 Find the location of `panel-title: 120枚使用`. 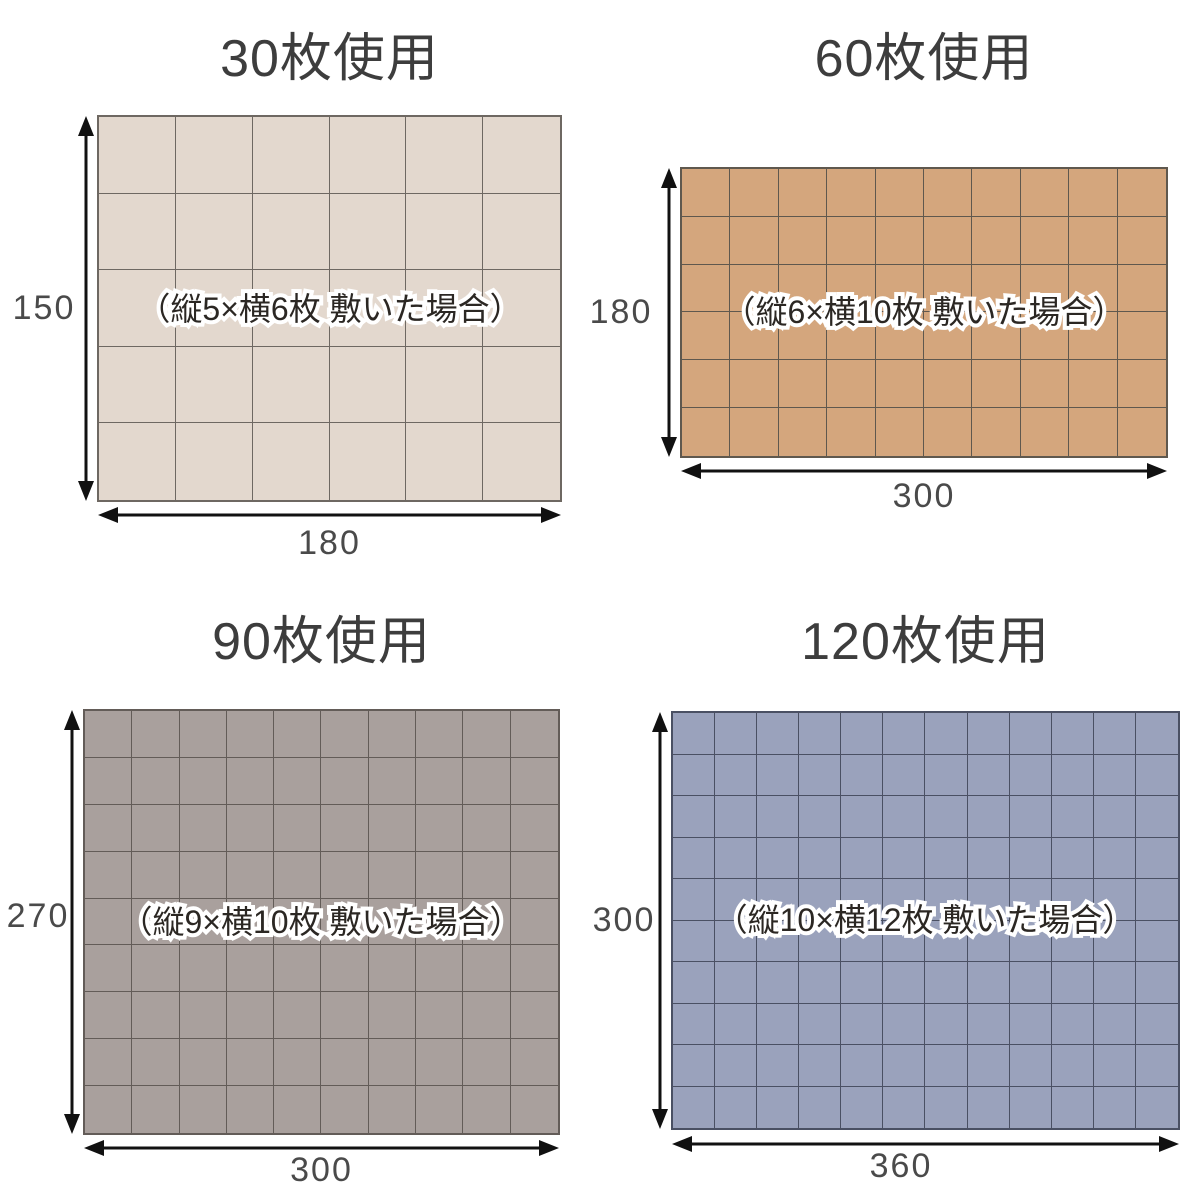

panel-title: 120枚使用 is located at coordinates (925, 642).